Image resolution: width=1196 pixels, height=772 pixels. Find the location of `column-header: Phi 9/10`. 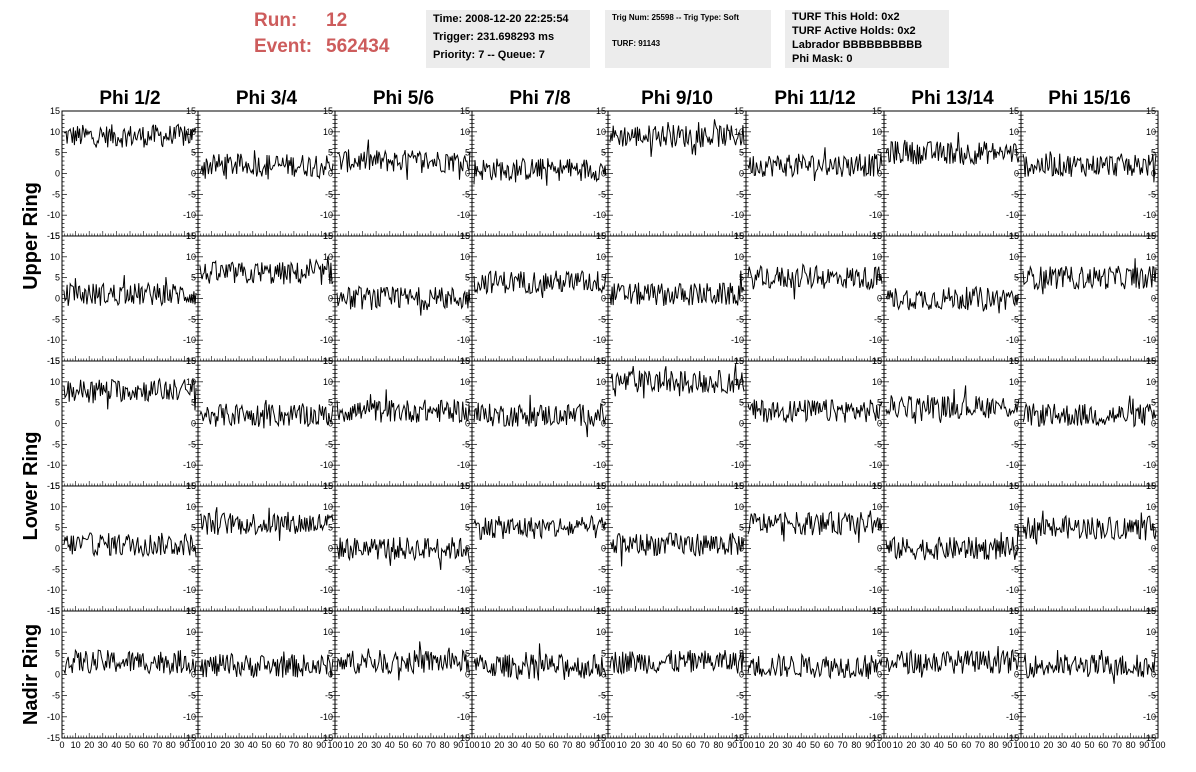

column-header: Phi 9/10 is located at coordinates (677, 98).